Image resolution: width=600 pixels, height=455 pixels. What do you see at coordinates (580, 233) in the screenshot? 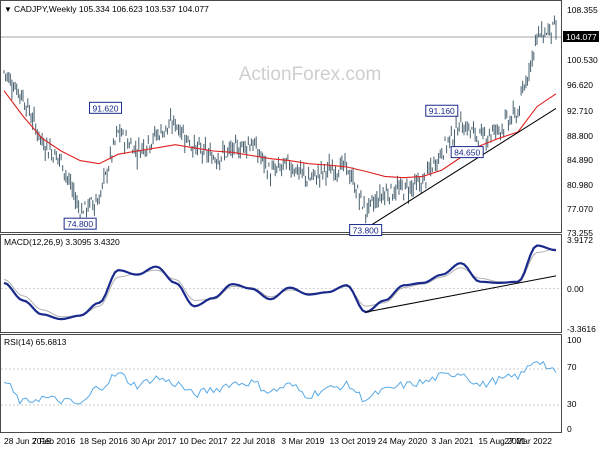
I see `price-tick: 73.255` at bounding box center [580, 233].